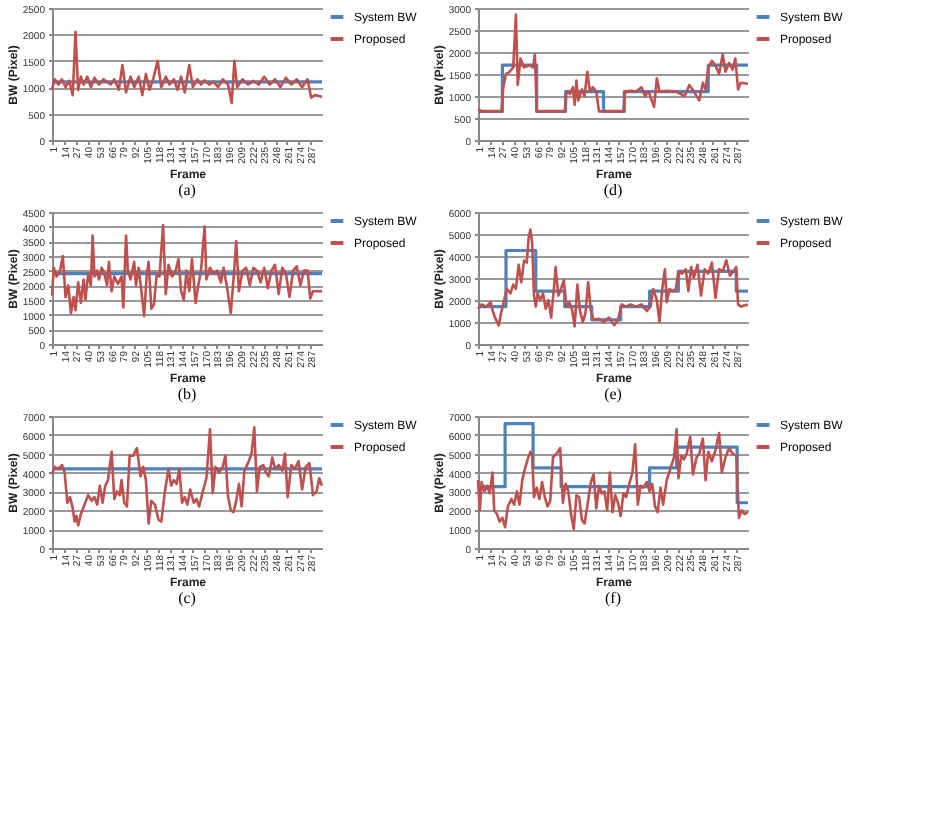 The image size is (948, 822). Describe the element at coordinates (613, 189) in the screenshot. I see `text: (d)` at that location.